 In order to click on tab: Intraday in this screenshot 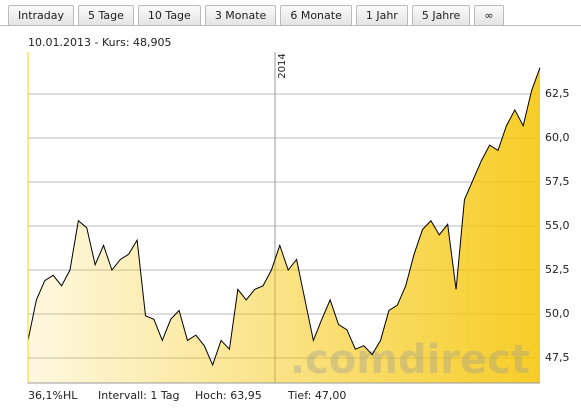, I will do `click(41, 15)`.